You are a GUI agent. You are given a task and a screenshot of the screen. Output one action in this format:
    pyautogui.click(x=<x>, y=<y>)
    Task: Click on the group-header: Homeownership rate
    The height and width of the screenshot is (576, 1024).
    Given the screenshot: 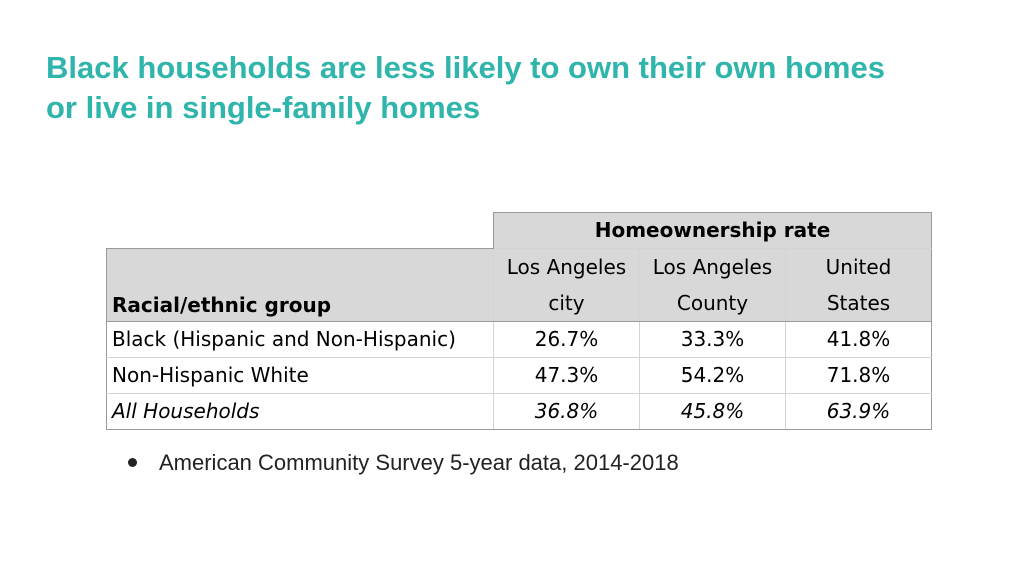 What is the action you would take?
    pyautogui.click(x=712, y=230)
    